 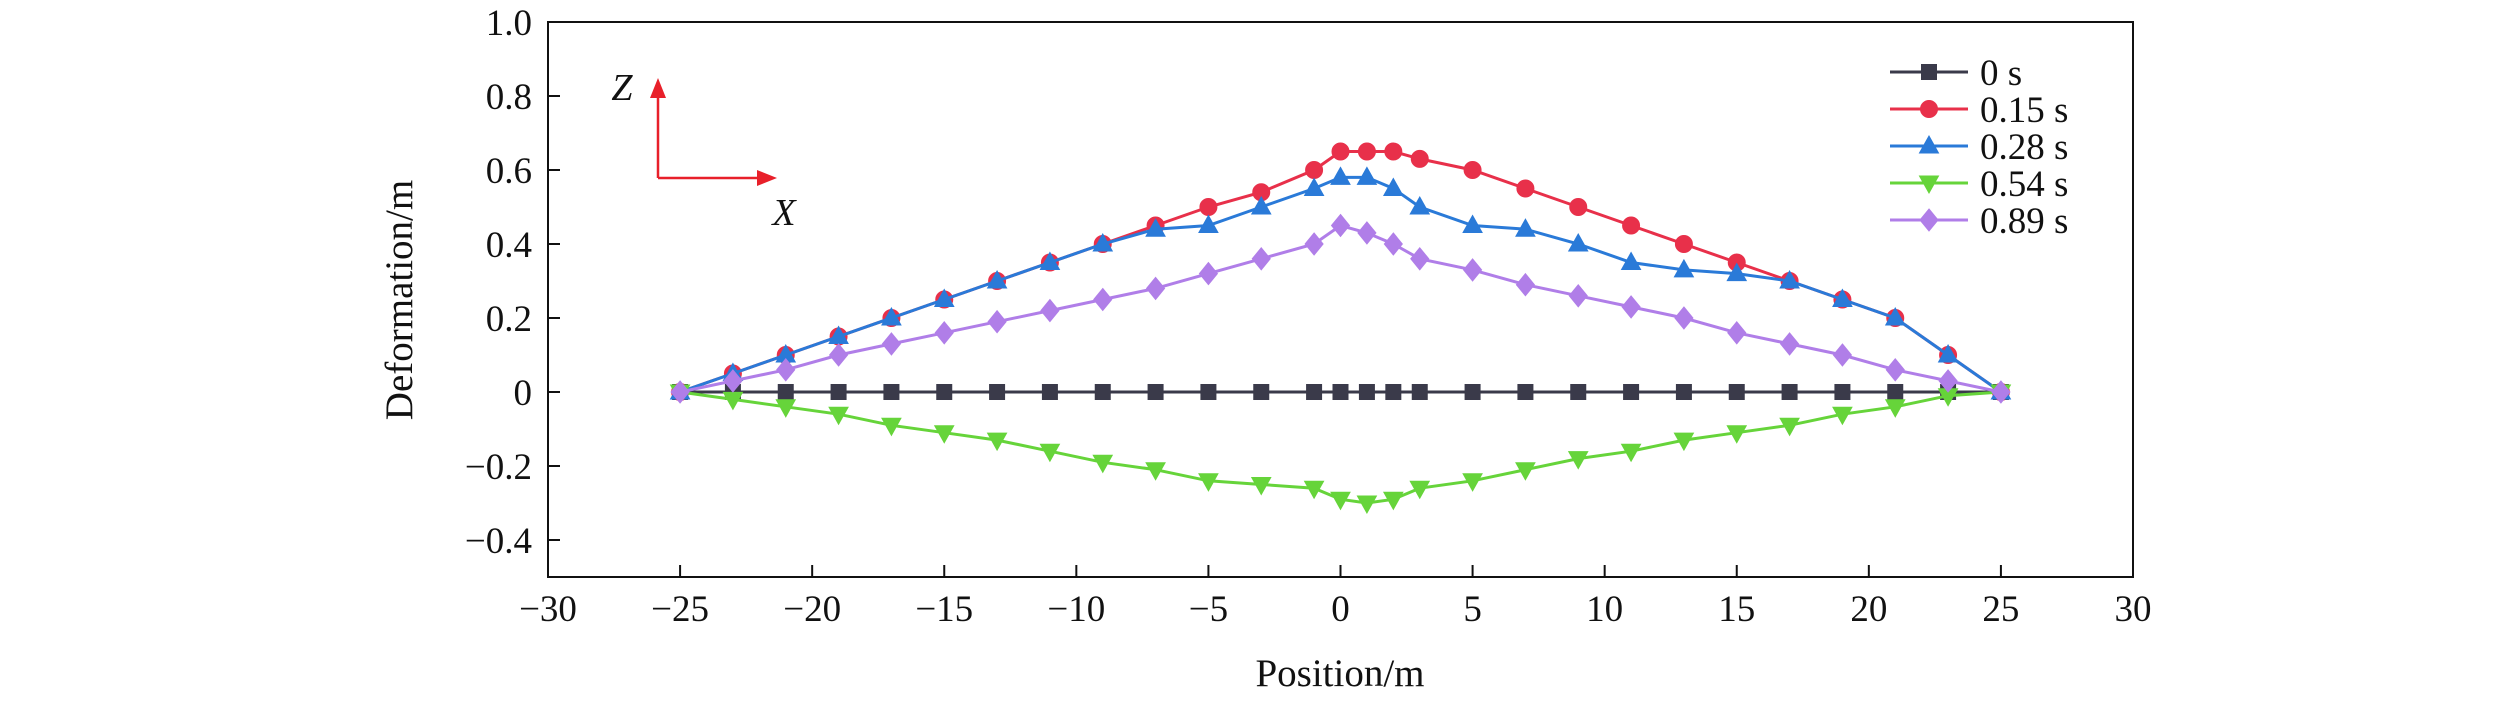 I want to click on x-tick-label: −20, so click(x=812, y=609).